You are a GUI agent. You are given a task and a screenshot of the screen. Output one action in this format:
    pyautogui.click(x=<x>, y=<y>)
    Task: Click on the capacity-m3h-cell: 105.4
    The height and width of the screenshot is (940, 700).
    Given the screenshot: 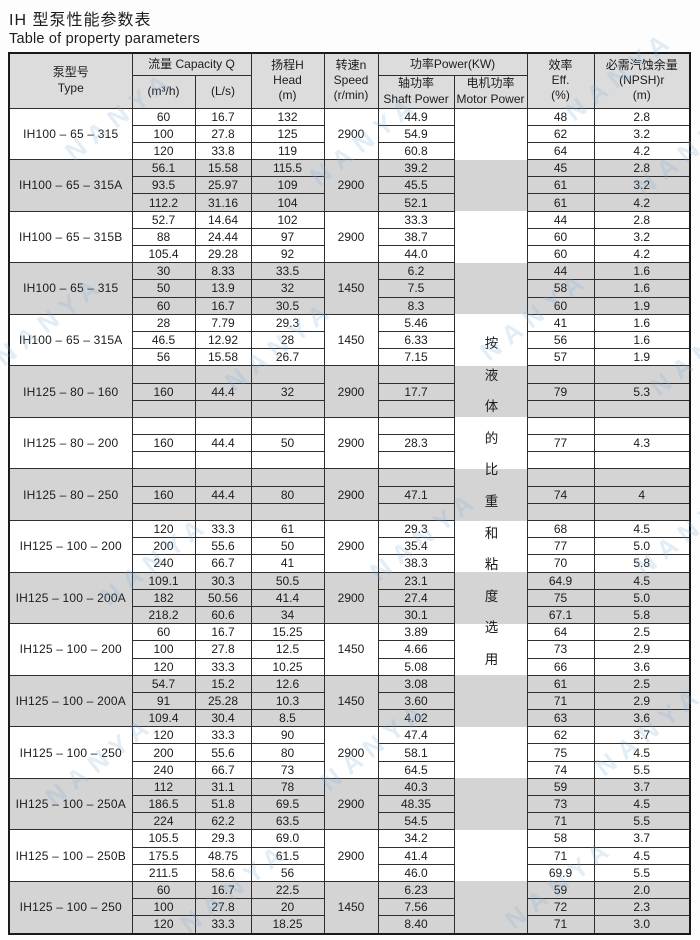 What is the action you would take?
    pyautogui.click(x=163, y=254)
    